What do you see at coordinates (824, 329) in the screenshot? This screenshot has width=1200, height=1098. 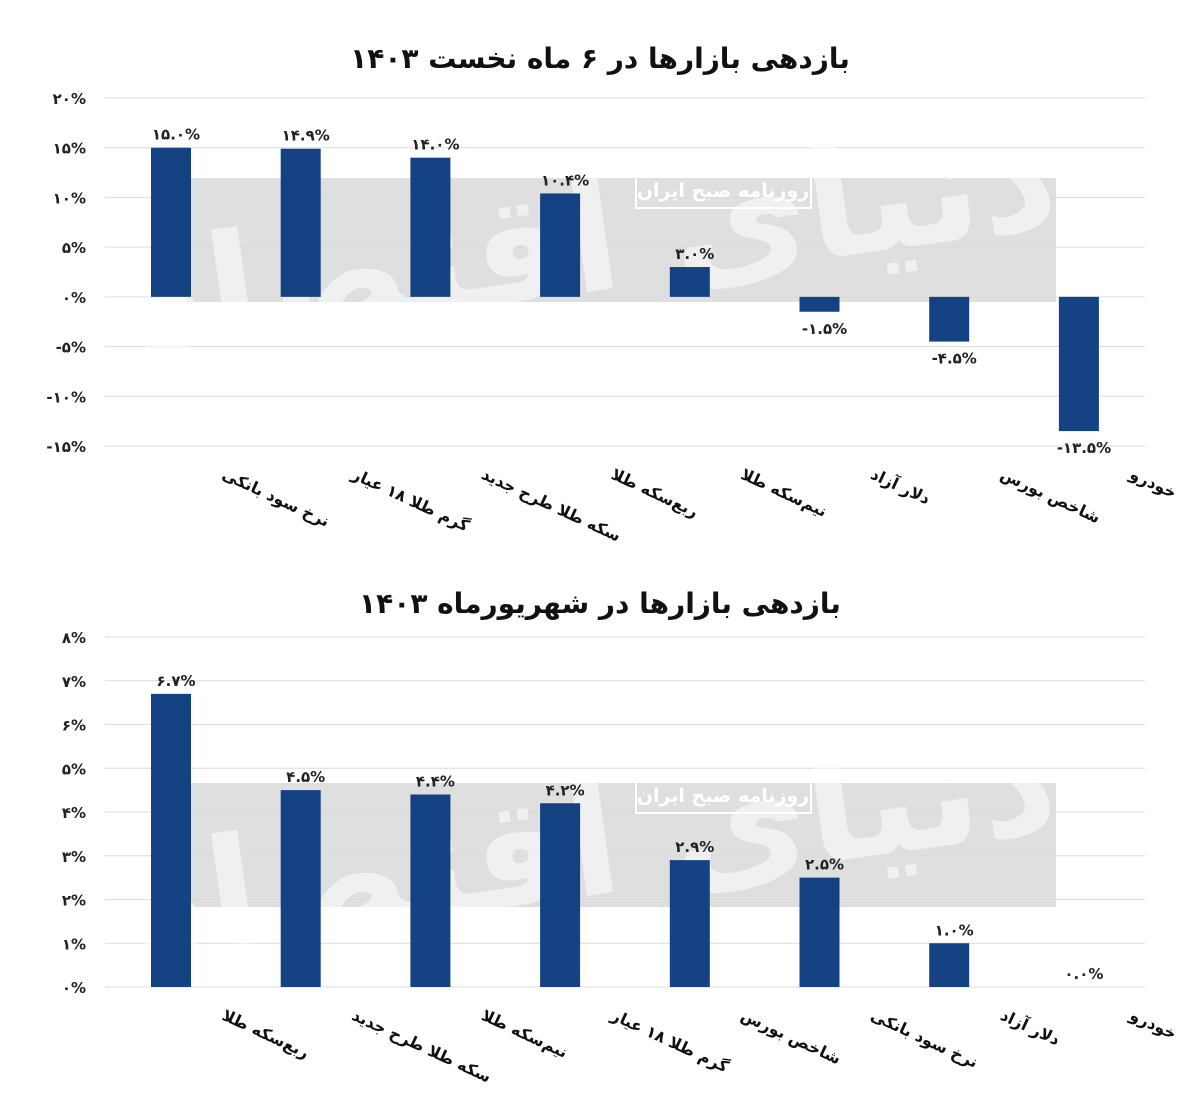 I see `data-label: -۱.۵%` at bounding box center [824, 329].